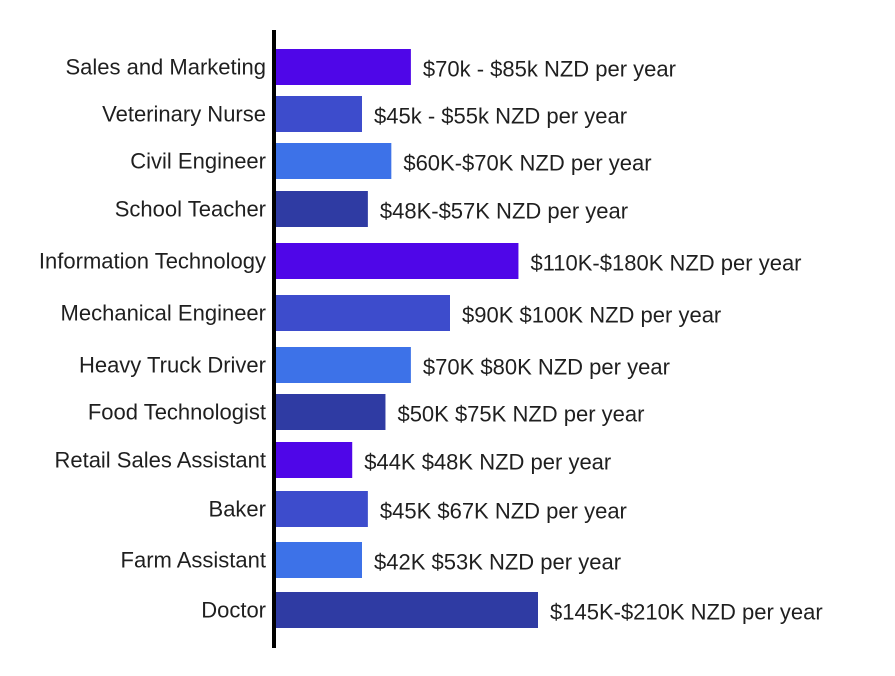 The height and width of the screenshot is (676, 895). Describe the element at coordinates (527, 163) in the screenshot. I see `data-label-2: $60K-$70K NZD per year` at that location.